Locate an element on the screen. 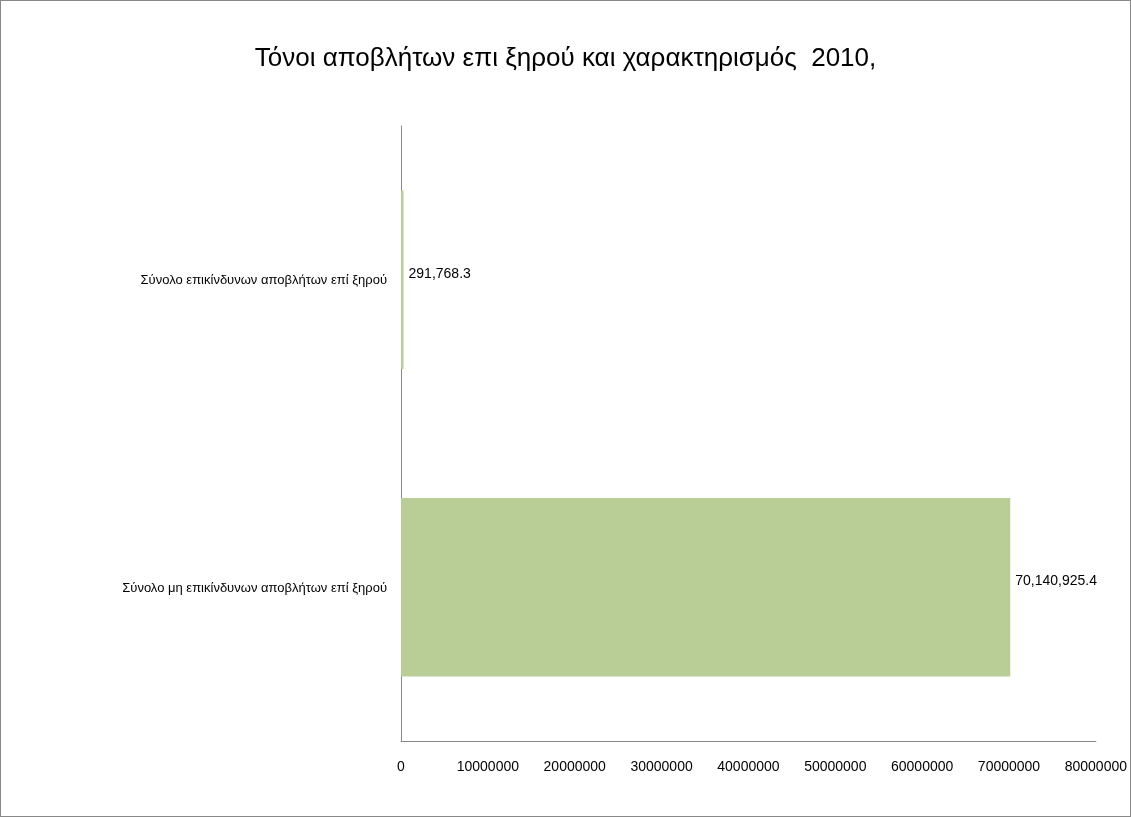  x-tick-label: 60000000 is located at coordinates (922, 766).